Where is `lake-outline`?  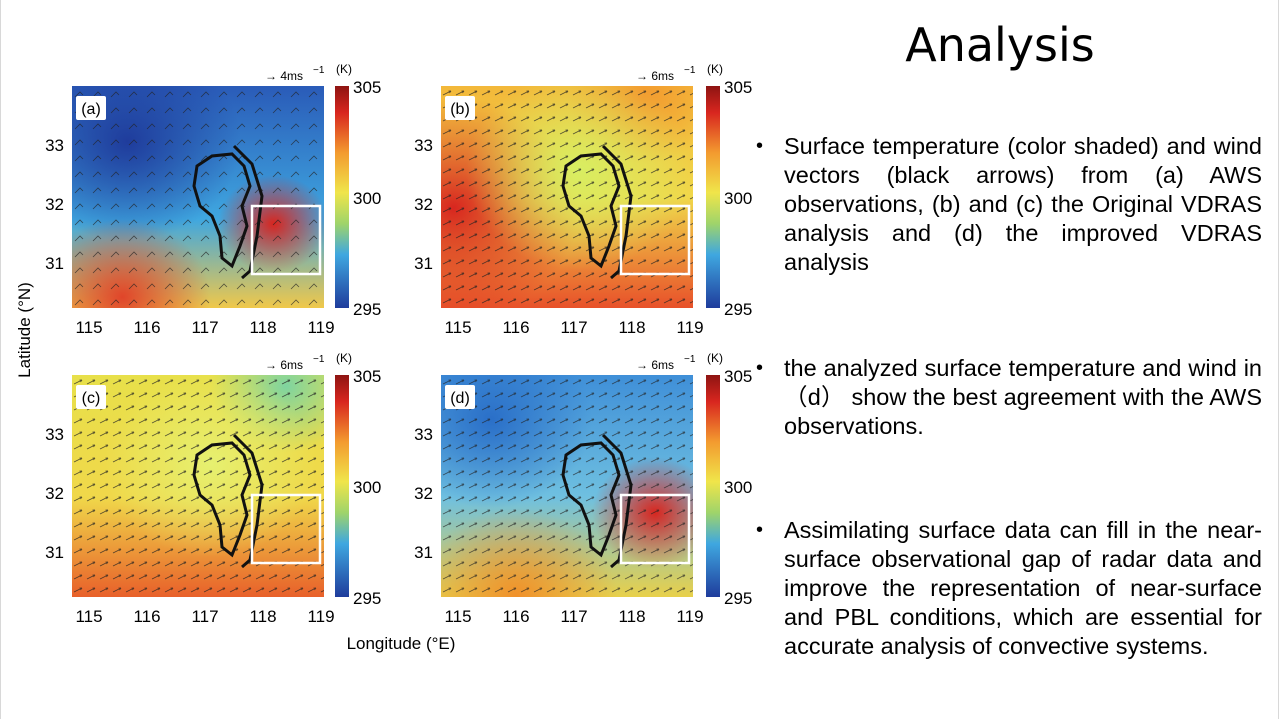 lake-outline is located at coordinates (222, 210).